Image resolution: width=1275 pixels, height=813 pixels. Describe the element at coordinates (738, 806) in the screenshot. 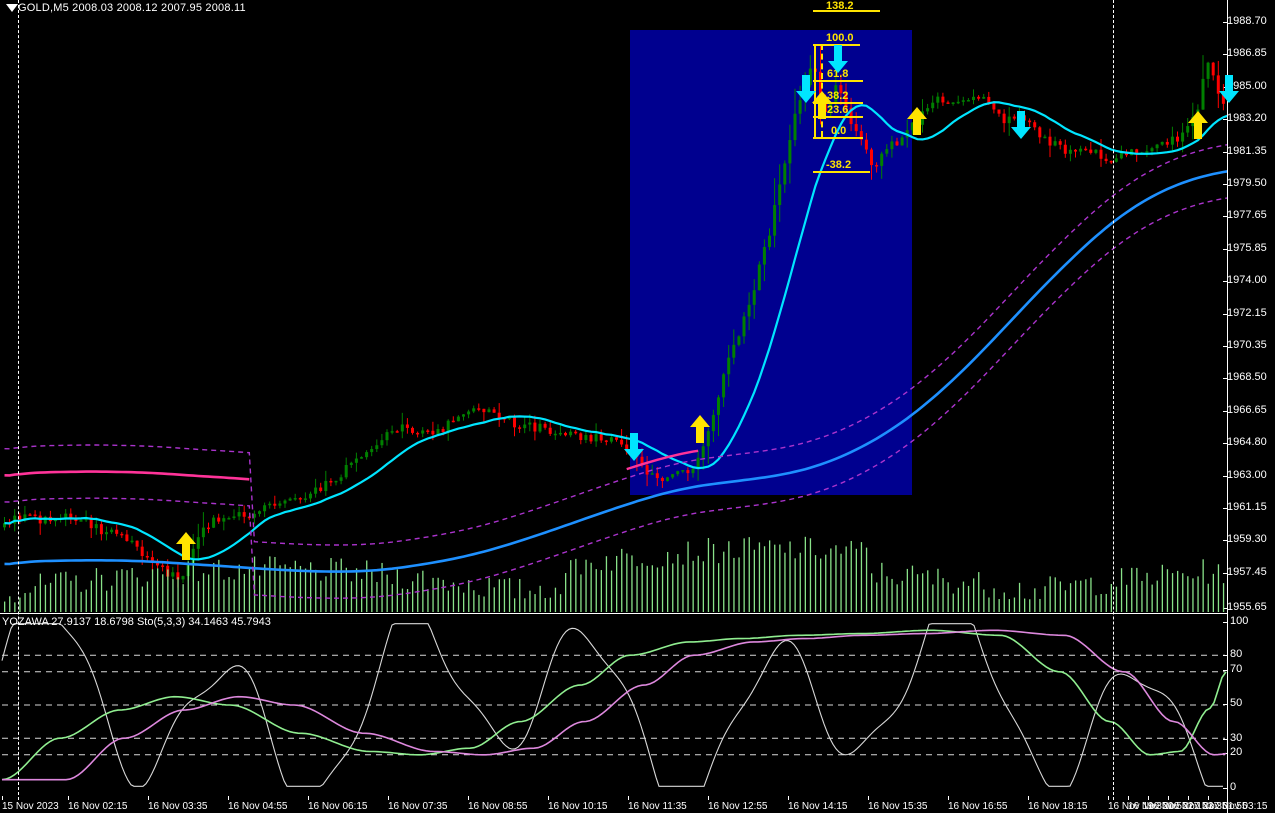

I see `time-tick-label: 16 Nov 12:55` at that location.